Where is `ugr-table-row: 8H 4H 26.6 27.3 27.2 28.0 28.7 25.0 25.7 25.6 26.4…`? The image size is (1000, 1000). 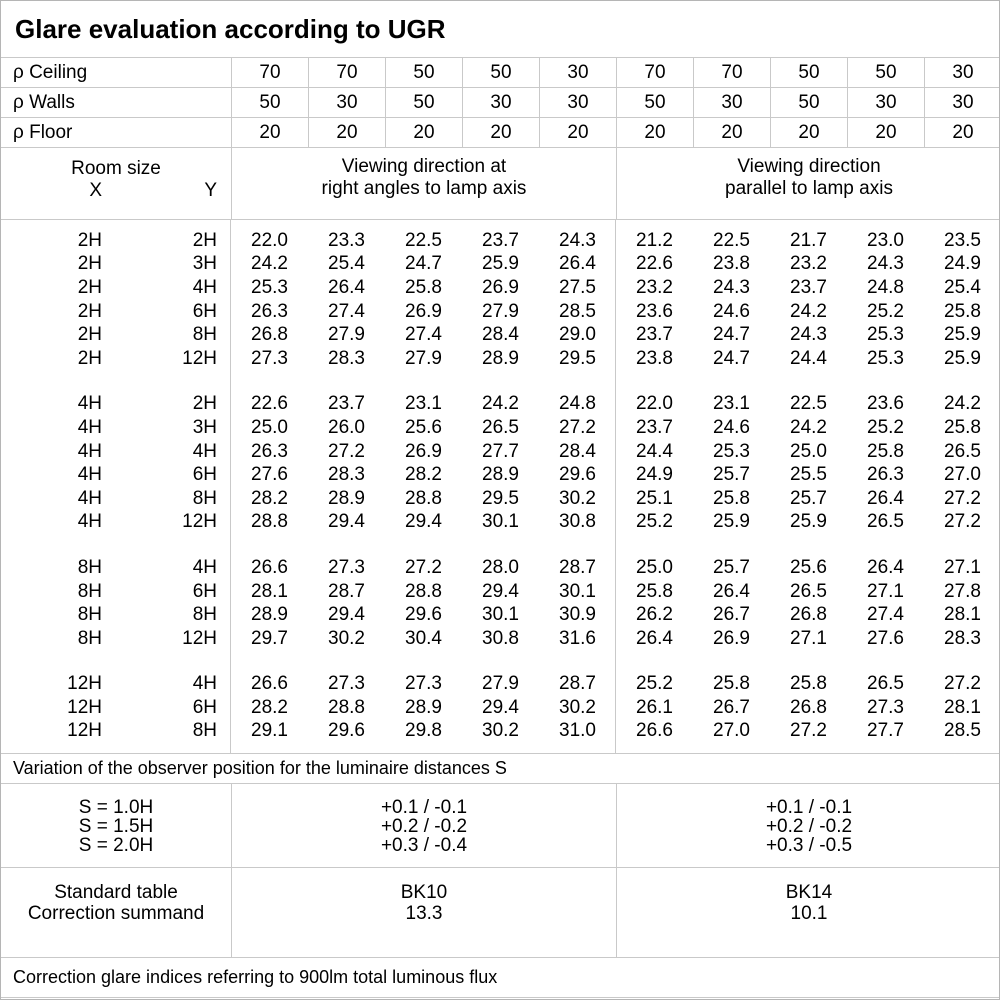 ugr-table-row: 8H 4H 26.6 27.3 27.2 28.0 28.7 25.0 25.7 25.6 26.4… is located at coordinates (500, 568).